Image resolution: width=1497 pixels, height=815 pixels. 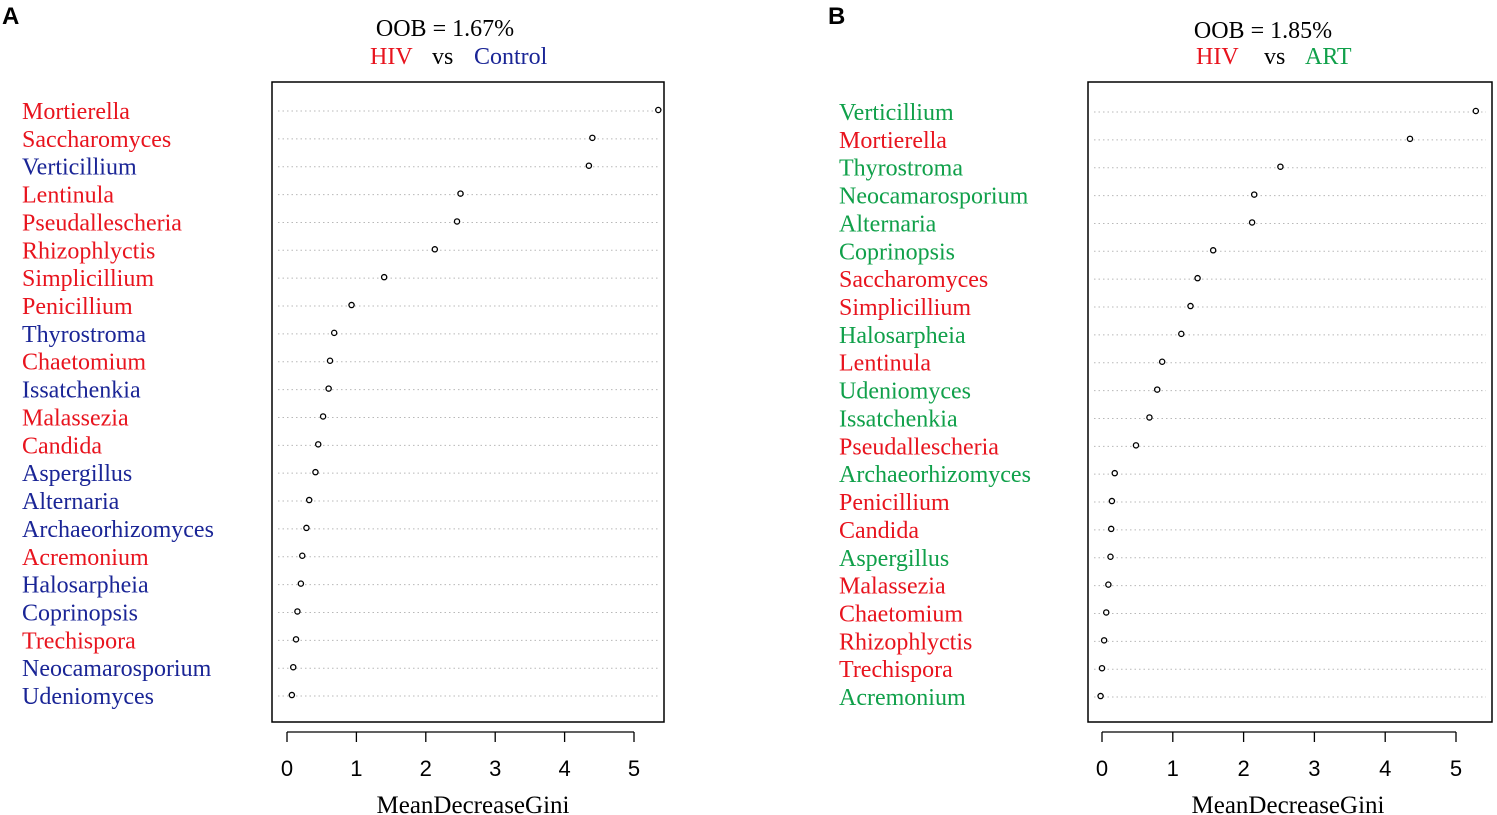 I want to click on x-tick-label: 3, so click(x=1314, y=768).